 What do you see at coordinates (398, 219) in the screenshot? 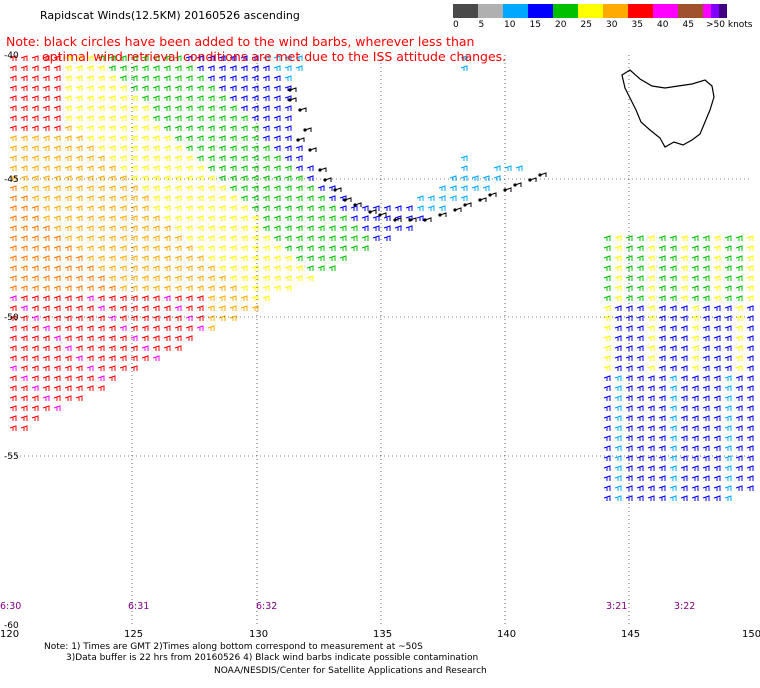
I see `contaminated-wind-barb` at bounding box center [398, 219].